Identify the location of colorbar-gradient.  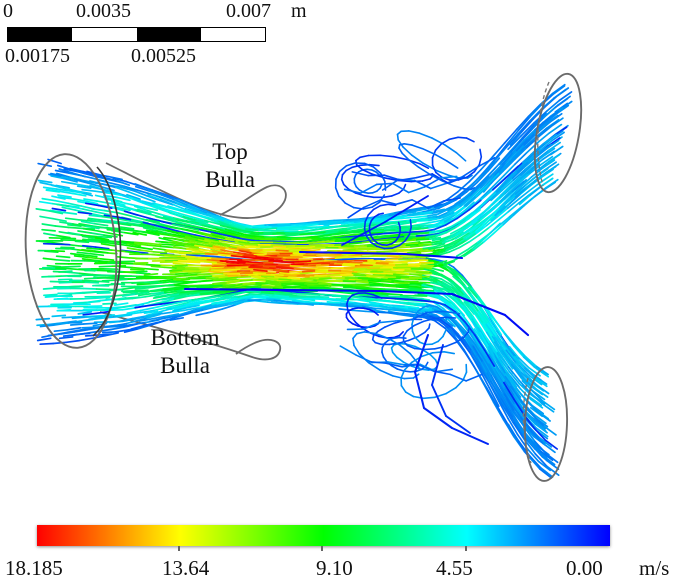
(323, 535).